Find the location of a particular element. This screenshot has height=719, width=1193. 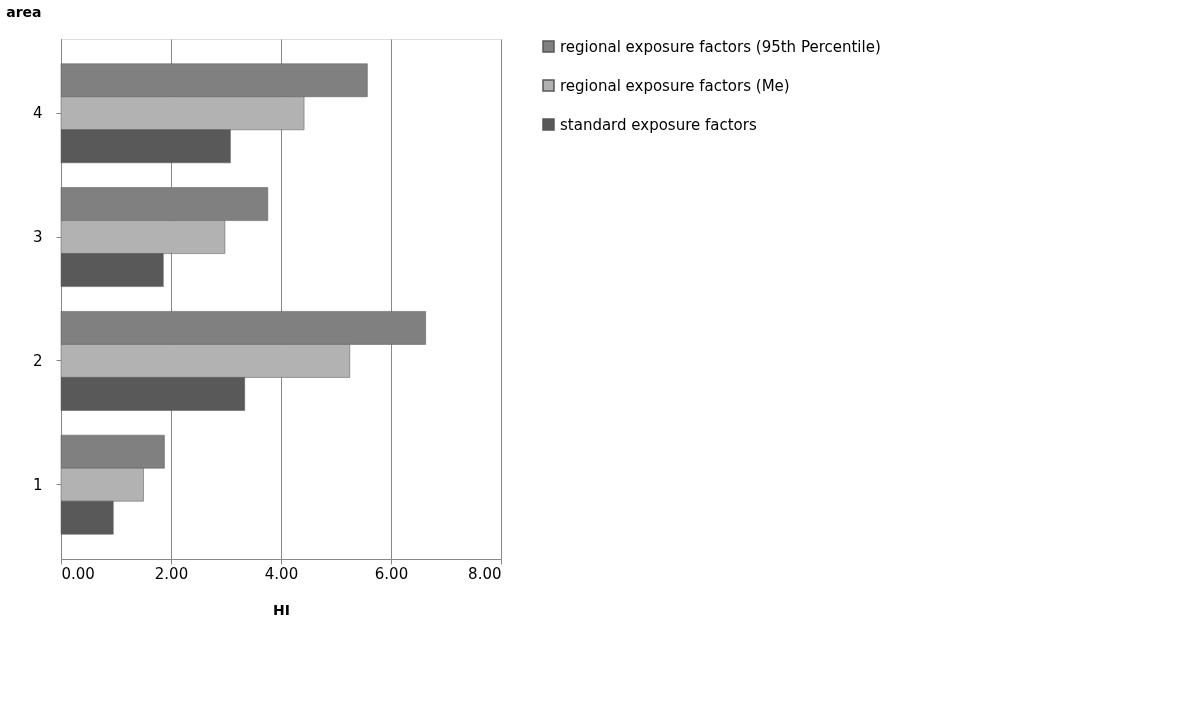

x-tick-label: 8.00 is located at coordinates (485, 573).